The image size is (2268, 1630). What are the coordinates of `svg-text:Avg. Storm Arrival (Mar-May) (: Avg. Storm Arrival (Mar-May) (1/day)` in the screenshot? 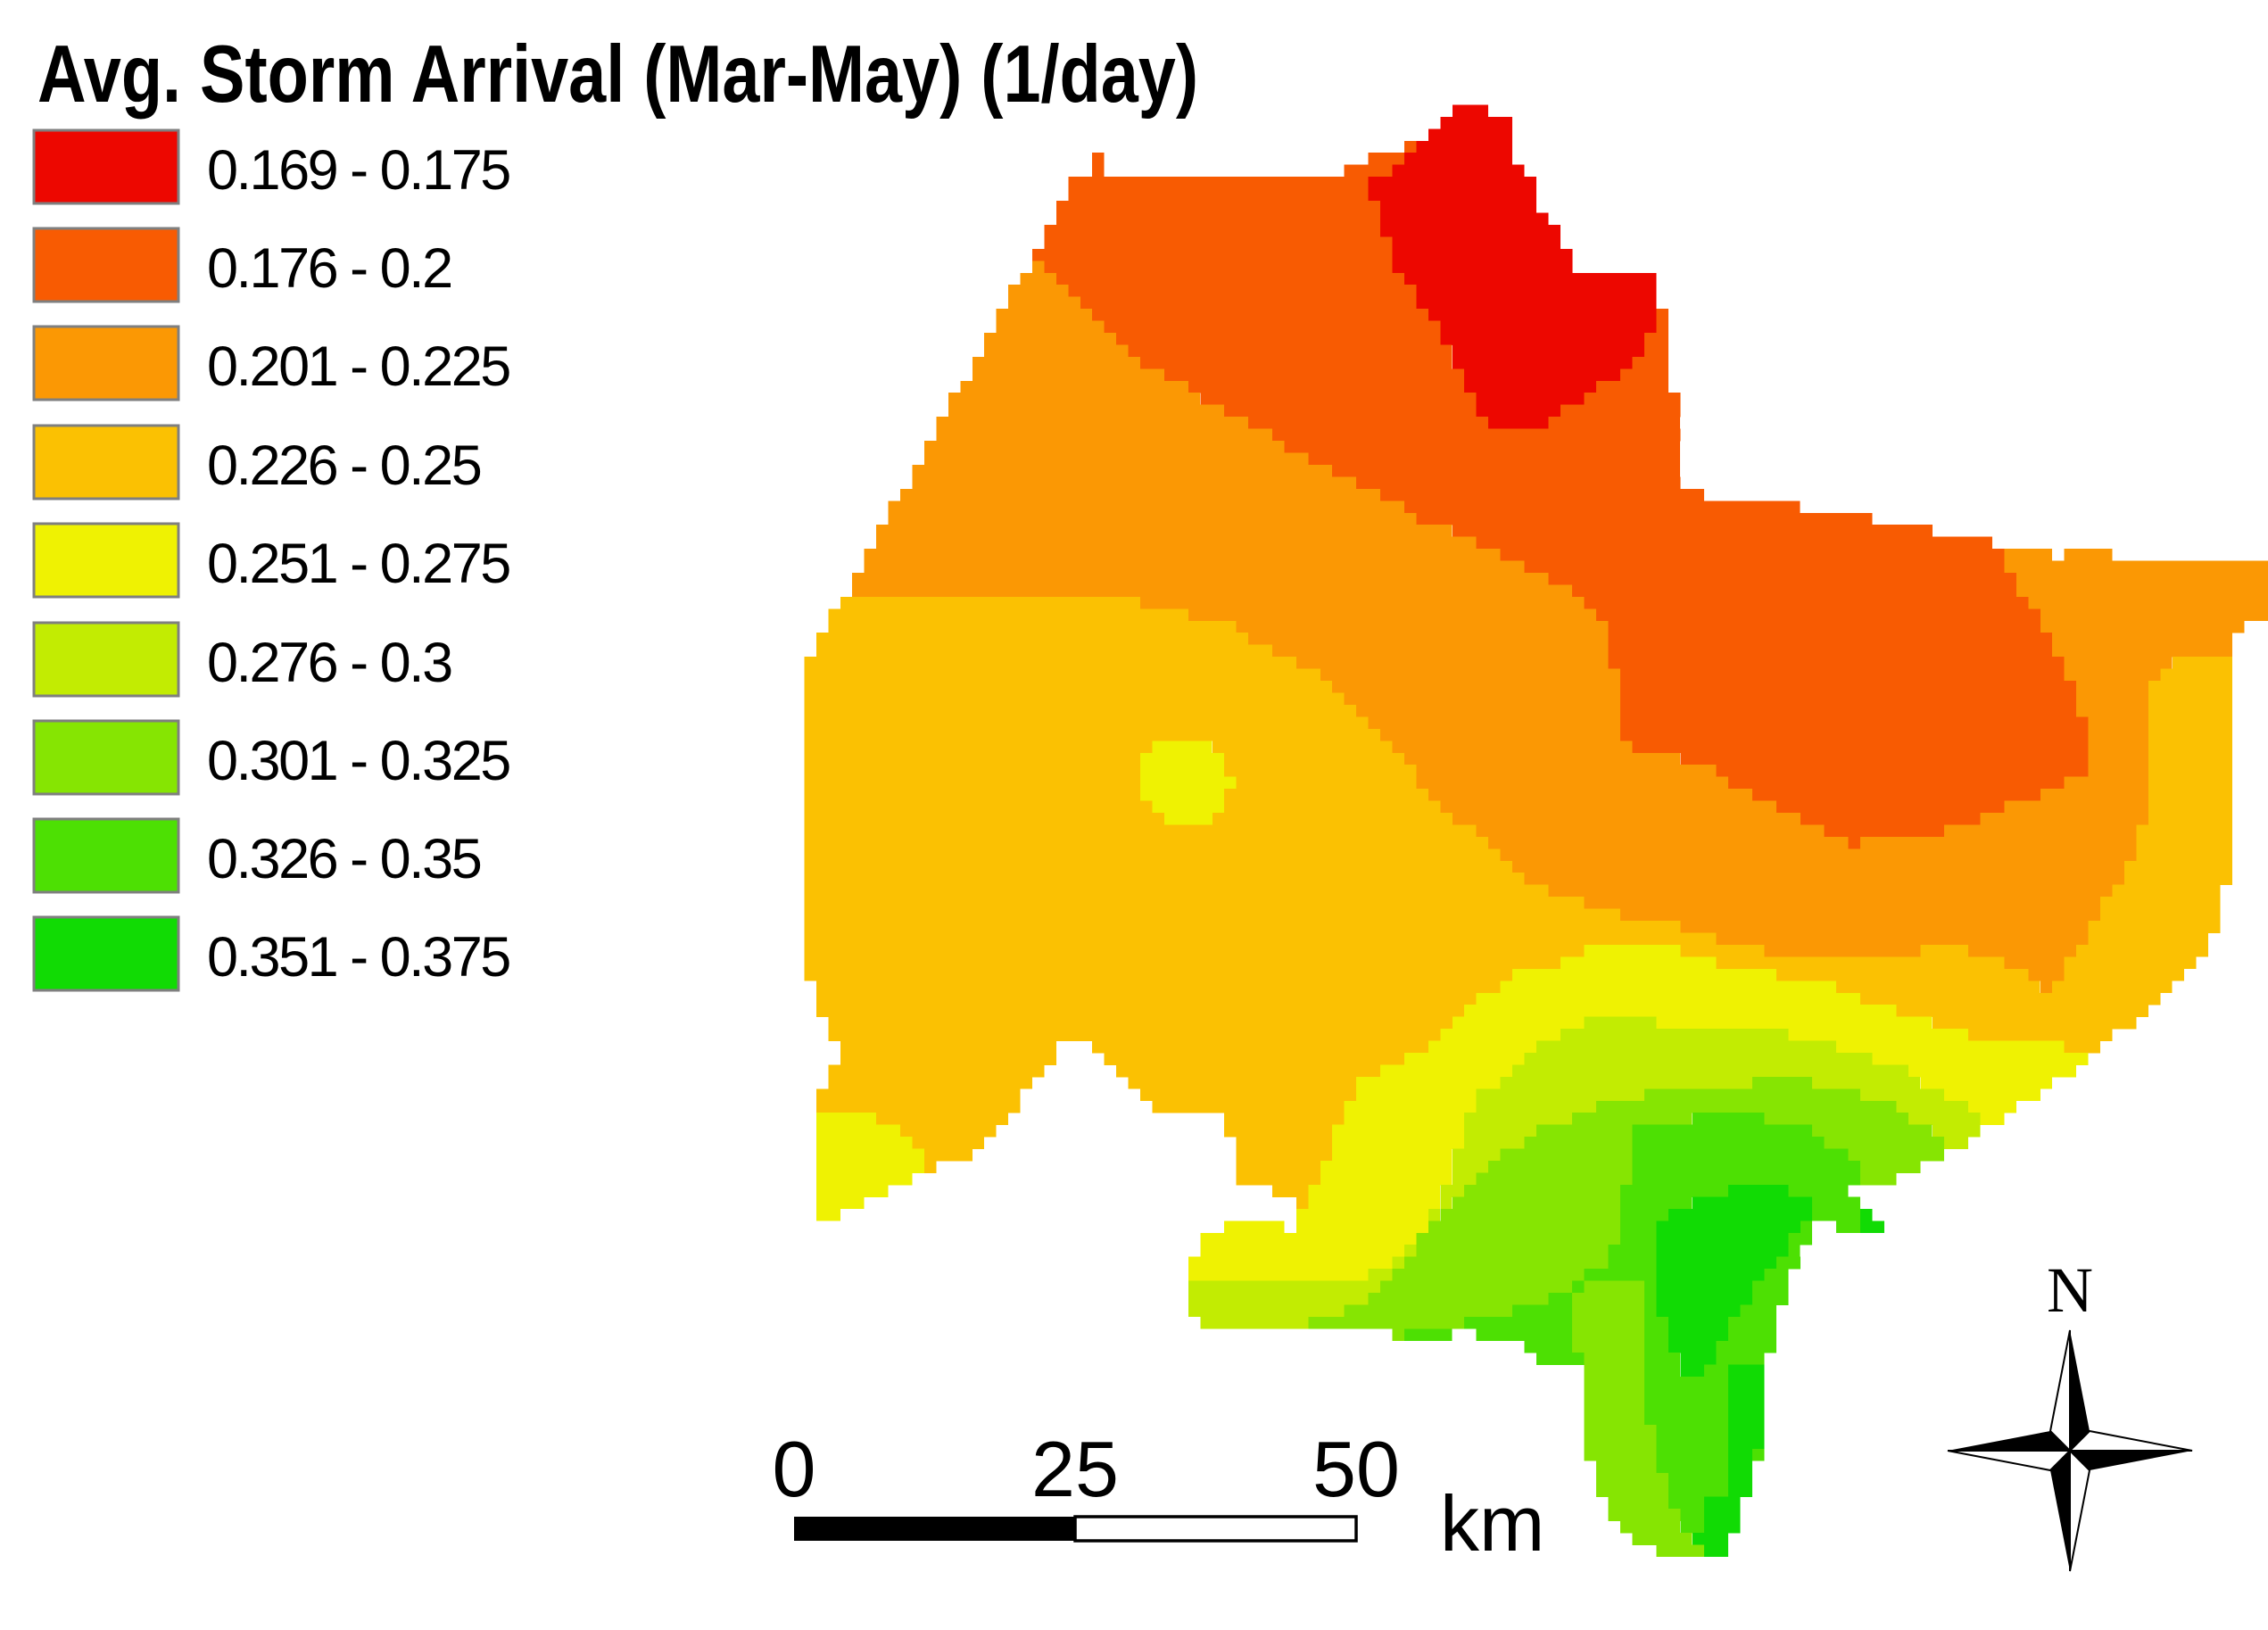 It's located at (617, 74).